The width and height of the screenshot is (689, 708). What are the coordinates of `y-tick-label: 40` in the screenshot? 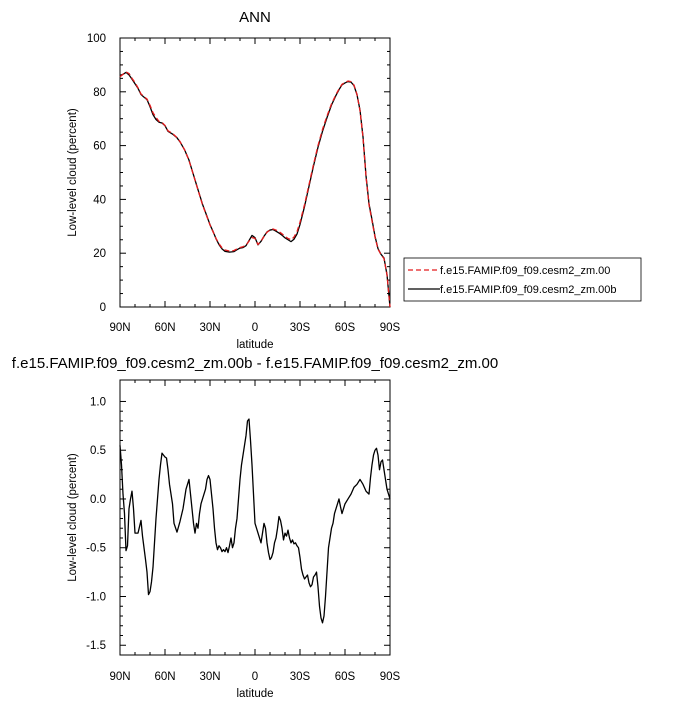 It's located at (99, 200).